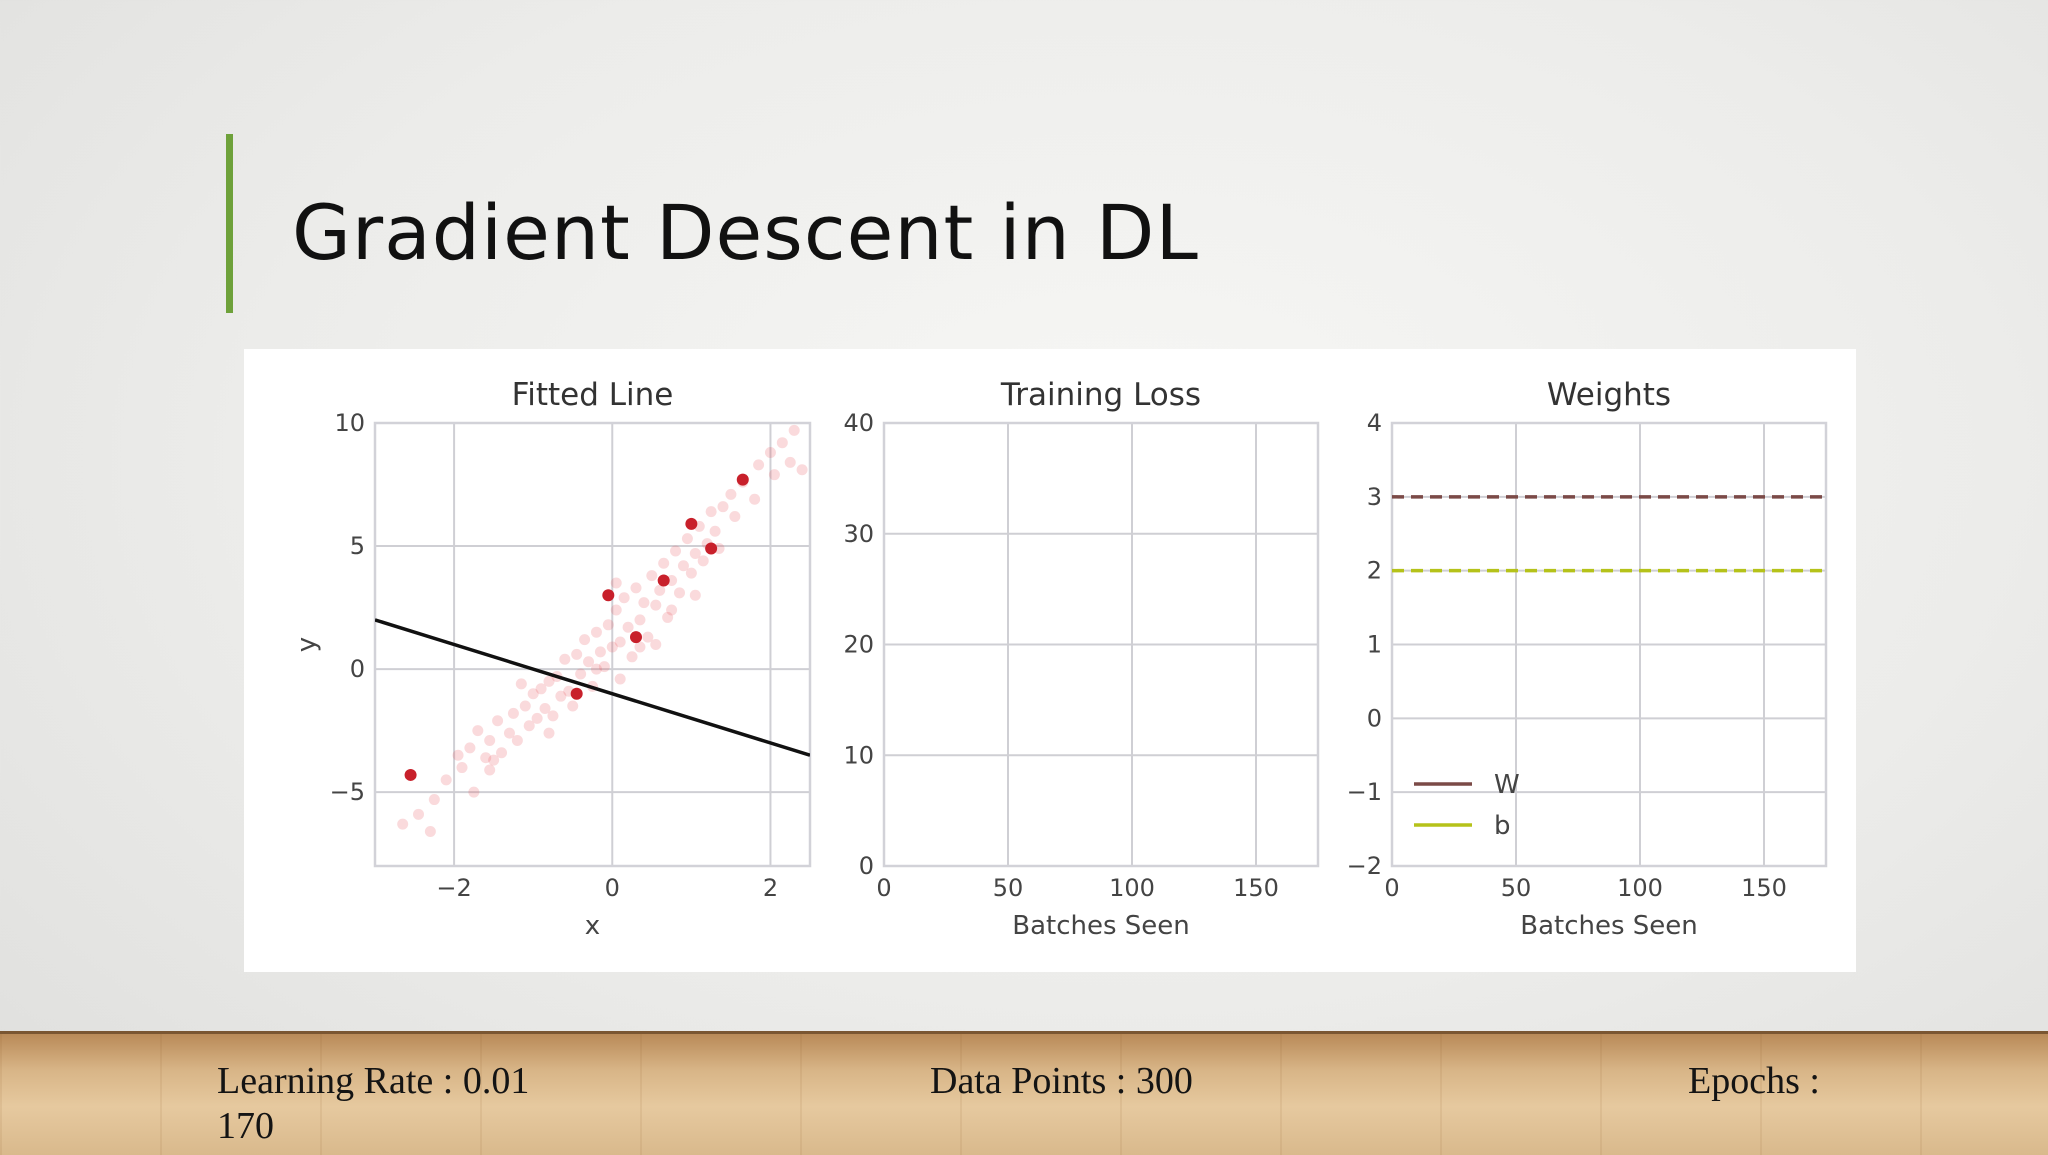 The width and height of the screenshot is (2048, 1155). I want to click on title-accent-bar, so click(229, 223).